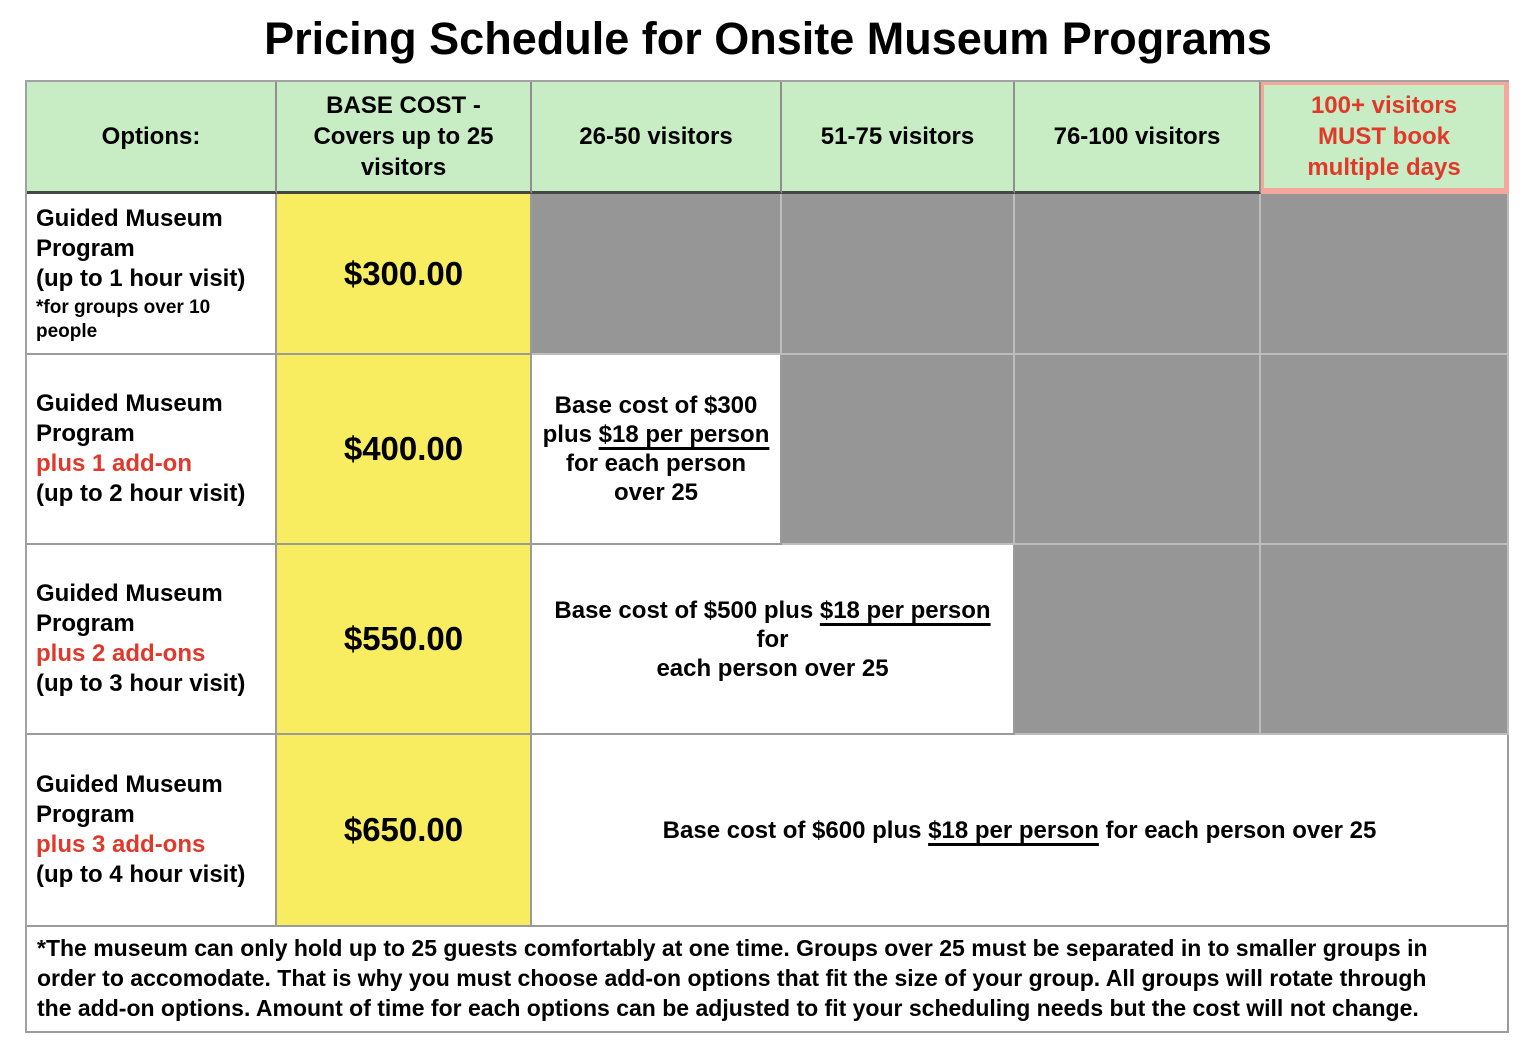 This screenshot has width=1536, height=1060. I want to click on column-header-base-cost: BASE COST - Covers up to 25 visitors, so click(404, 138).